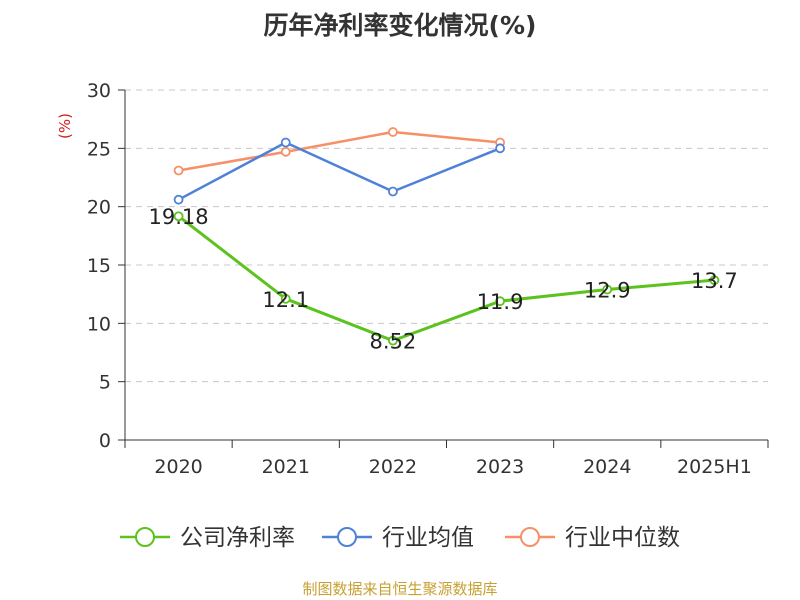 The image size is (800, 600). What do you see at coordinates (99, 149) in the screenshot?
I see `y-tick-label-25: 25` at bounding box center [99, 149].